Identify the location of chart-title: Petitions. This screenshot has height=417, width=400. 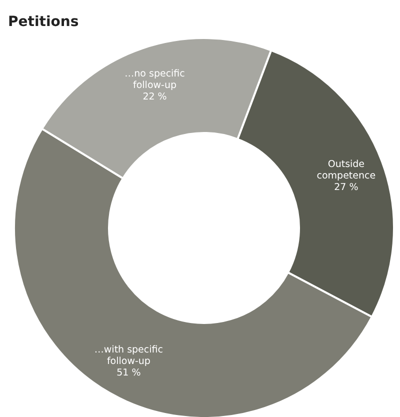
(43, 22).